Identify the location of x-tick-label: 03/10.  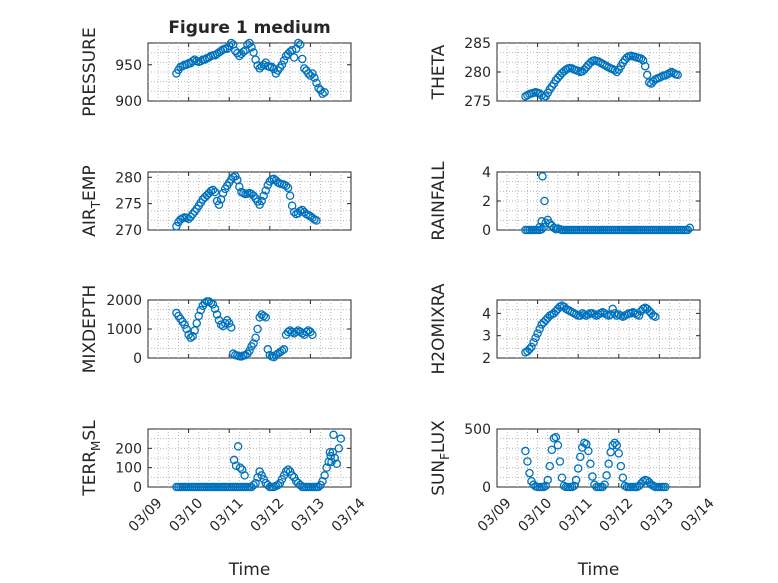
(535, 515).